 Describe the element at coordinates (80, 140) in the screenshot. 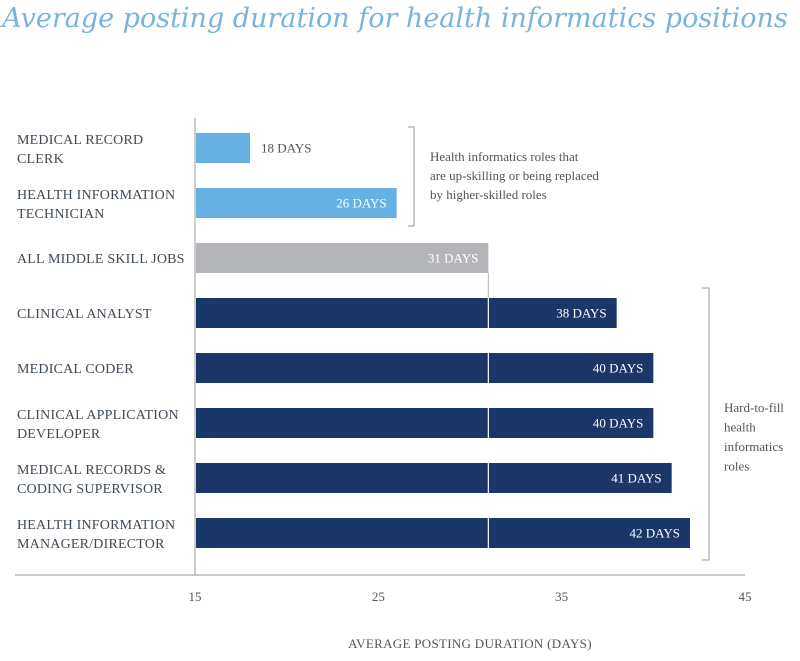

I see `category-label: MEDICAL RECORD` at that location.